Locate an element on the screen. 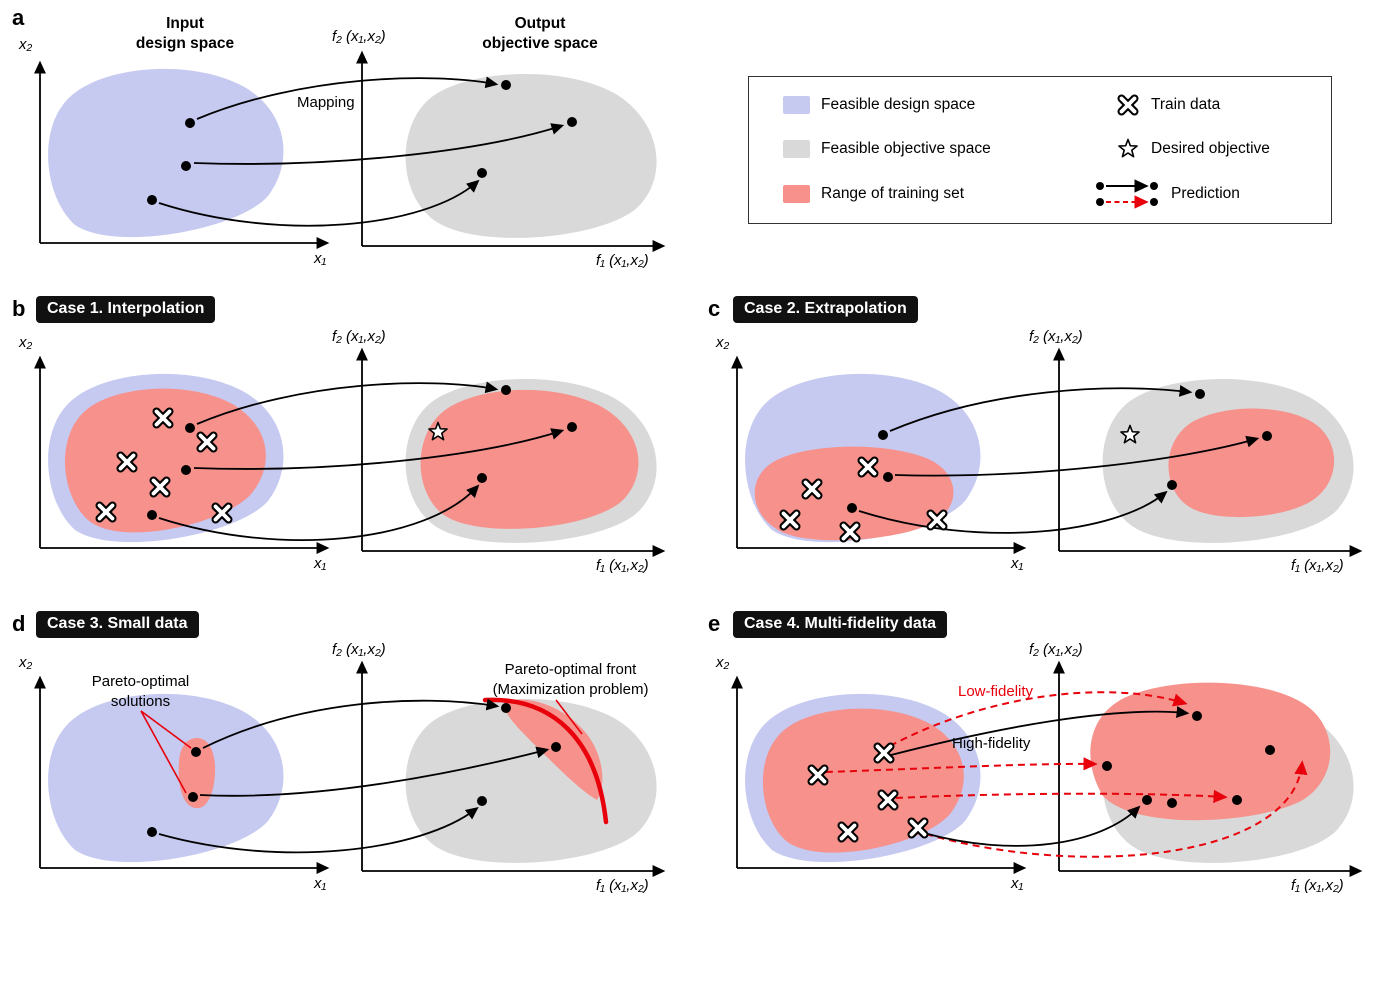 This screenshot has width=1374, height=991. panel-b-training-range-objective is located at coordinates (529, 459).